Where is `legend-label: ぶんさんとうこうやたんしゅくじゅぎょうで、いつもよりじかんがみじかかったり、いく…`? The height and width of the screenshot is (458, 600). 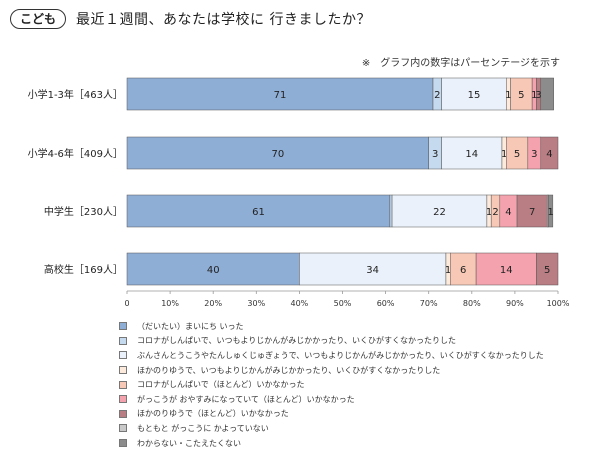 legend-label: ぶんさんとうこうやたんしゅくじゅぎょうで、いつもよりじかんがみじかかったり、いく… is located at coordinates (340, 355).